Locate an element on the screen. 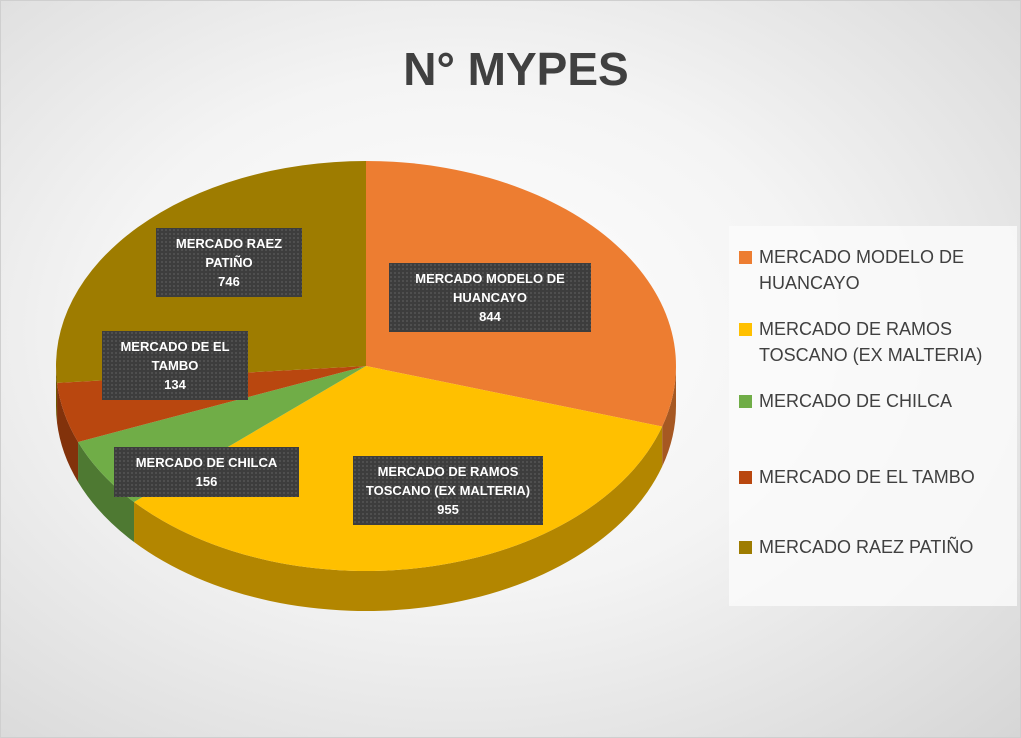 The width and height of the screenshot is (1021, 738). legend-label: MERCADO MODELO DE HUANCAYO is located at coordinates (862, 270).